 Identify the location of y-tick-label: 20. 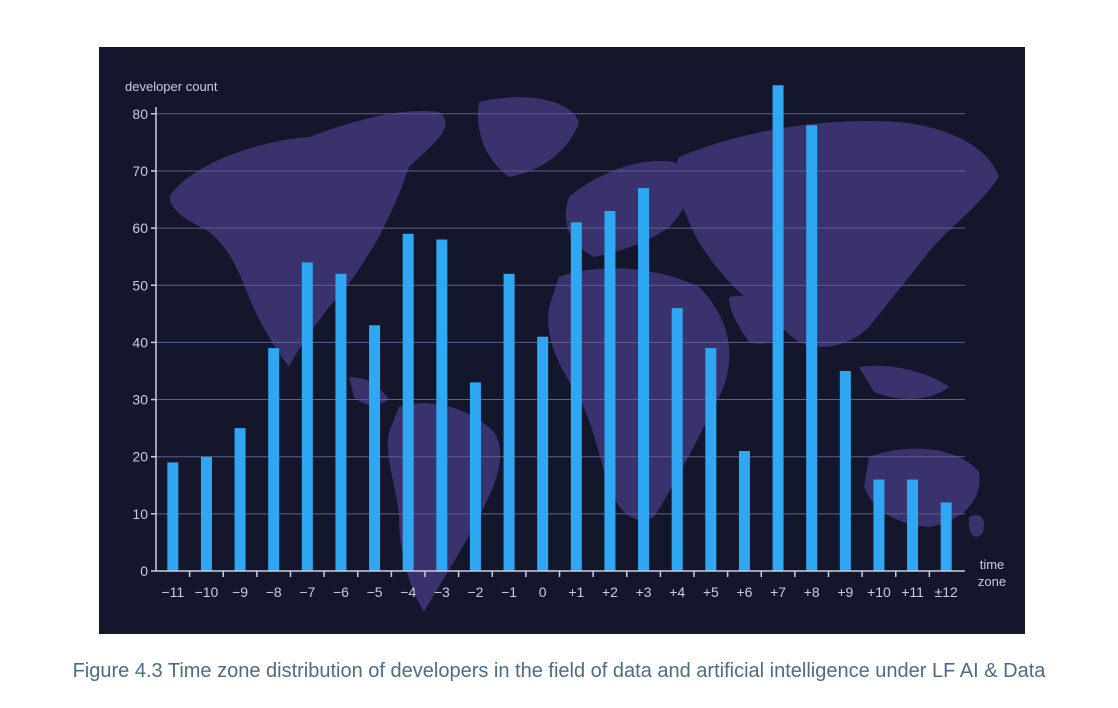
(140, 457).